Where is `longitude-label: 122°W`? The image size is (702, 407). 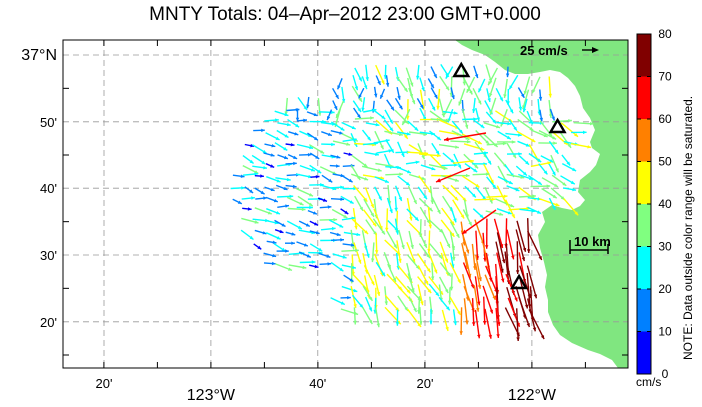 longitude-label: 122°W is located at coordinates (532, 395).